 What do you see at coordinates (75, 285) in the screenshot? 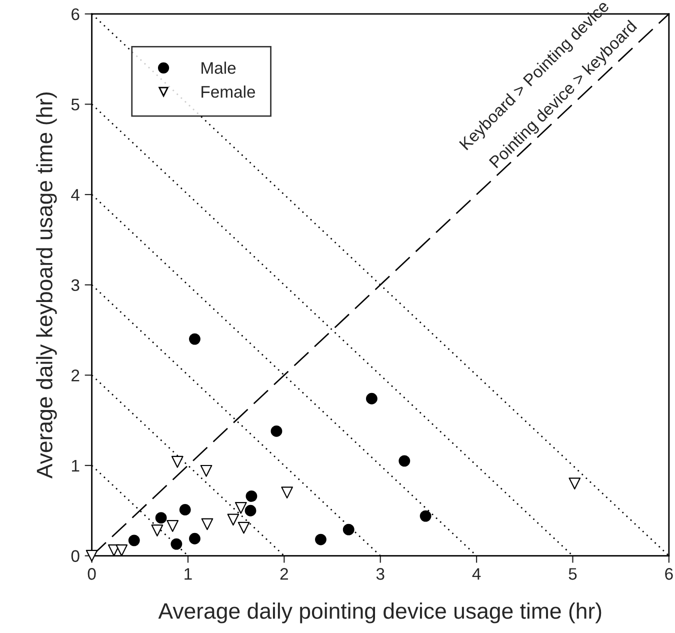
I see `y-tick-label: 3` at bounding box center [75, 285].